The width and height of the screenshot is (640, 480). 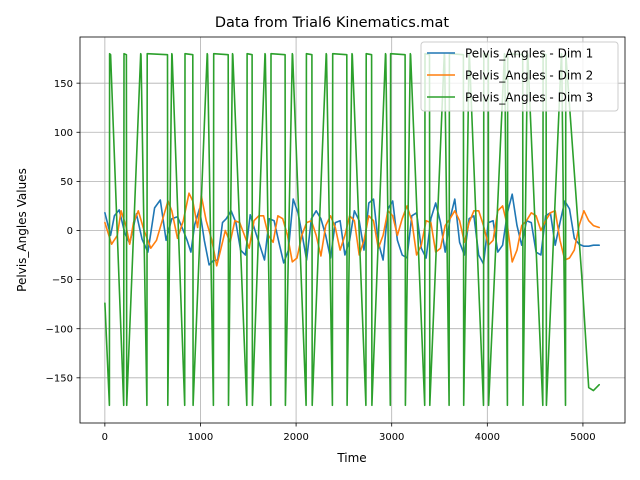 I want to click on y-tick-label: 50, so click(x=66, y=182).